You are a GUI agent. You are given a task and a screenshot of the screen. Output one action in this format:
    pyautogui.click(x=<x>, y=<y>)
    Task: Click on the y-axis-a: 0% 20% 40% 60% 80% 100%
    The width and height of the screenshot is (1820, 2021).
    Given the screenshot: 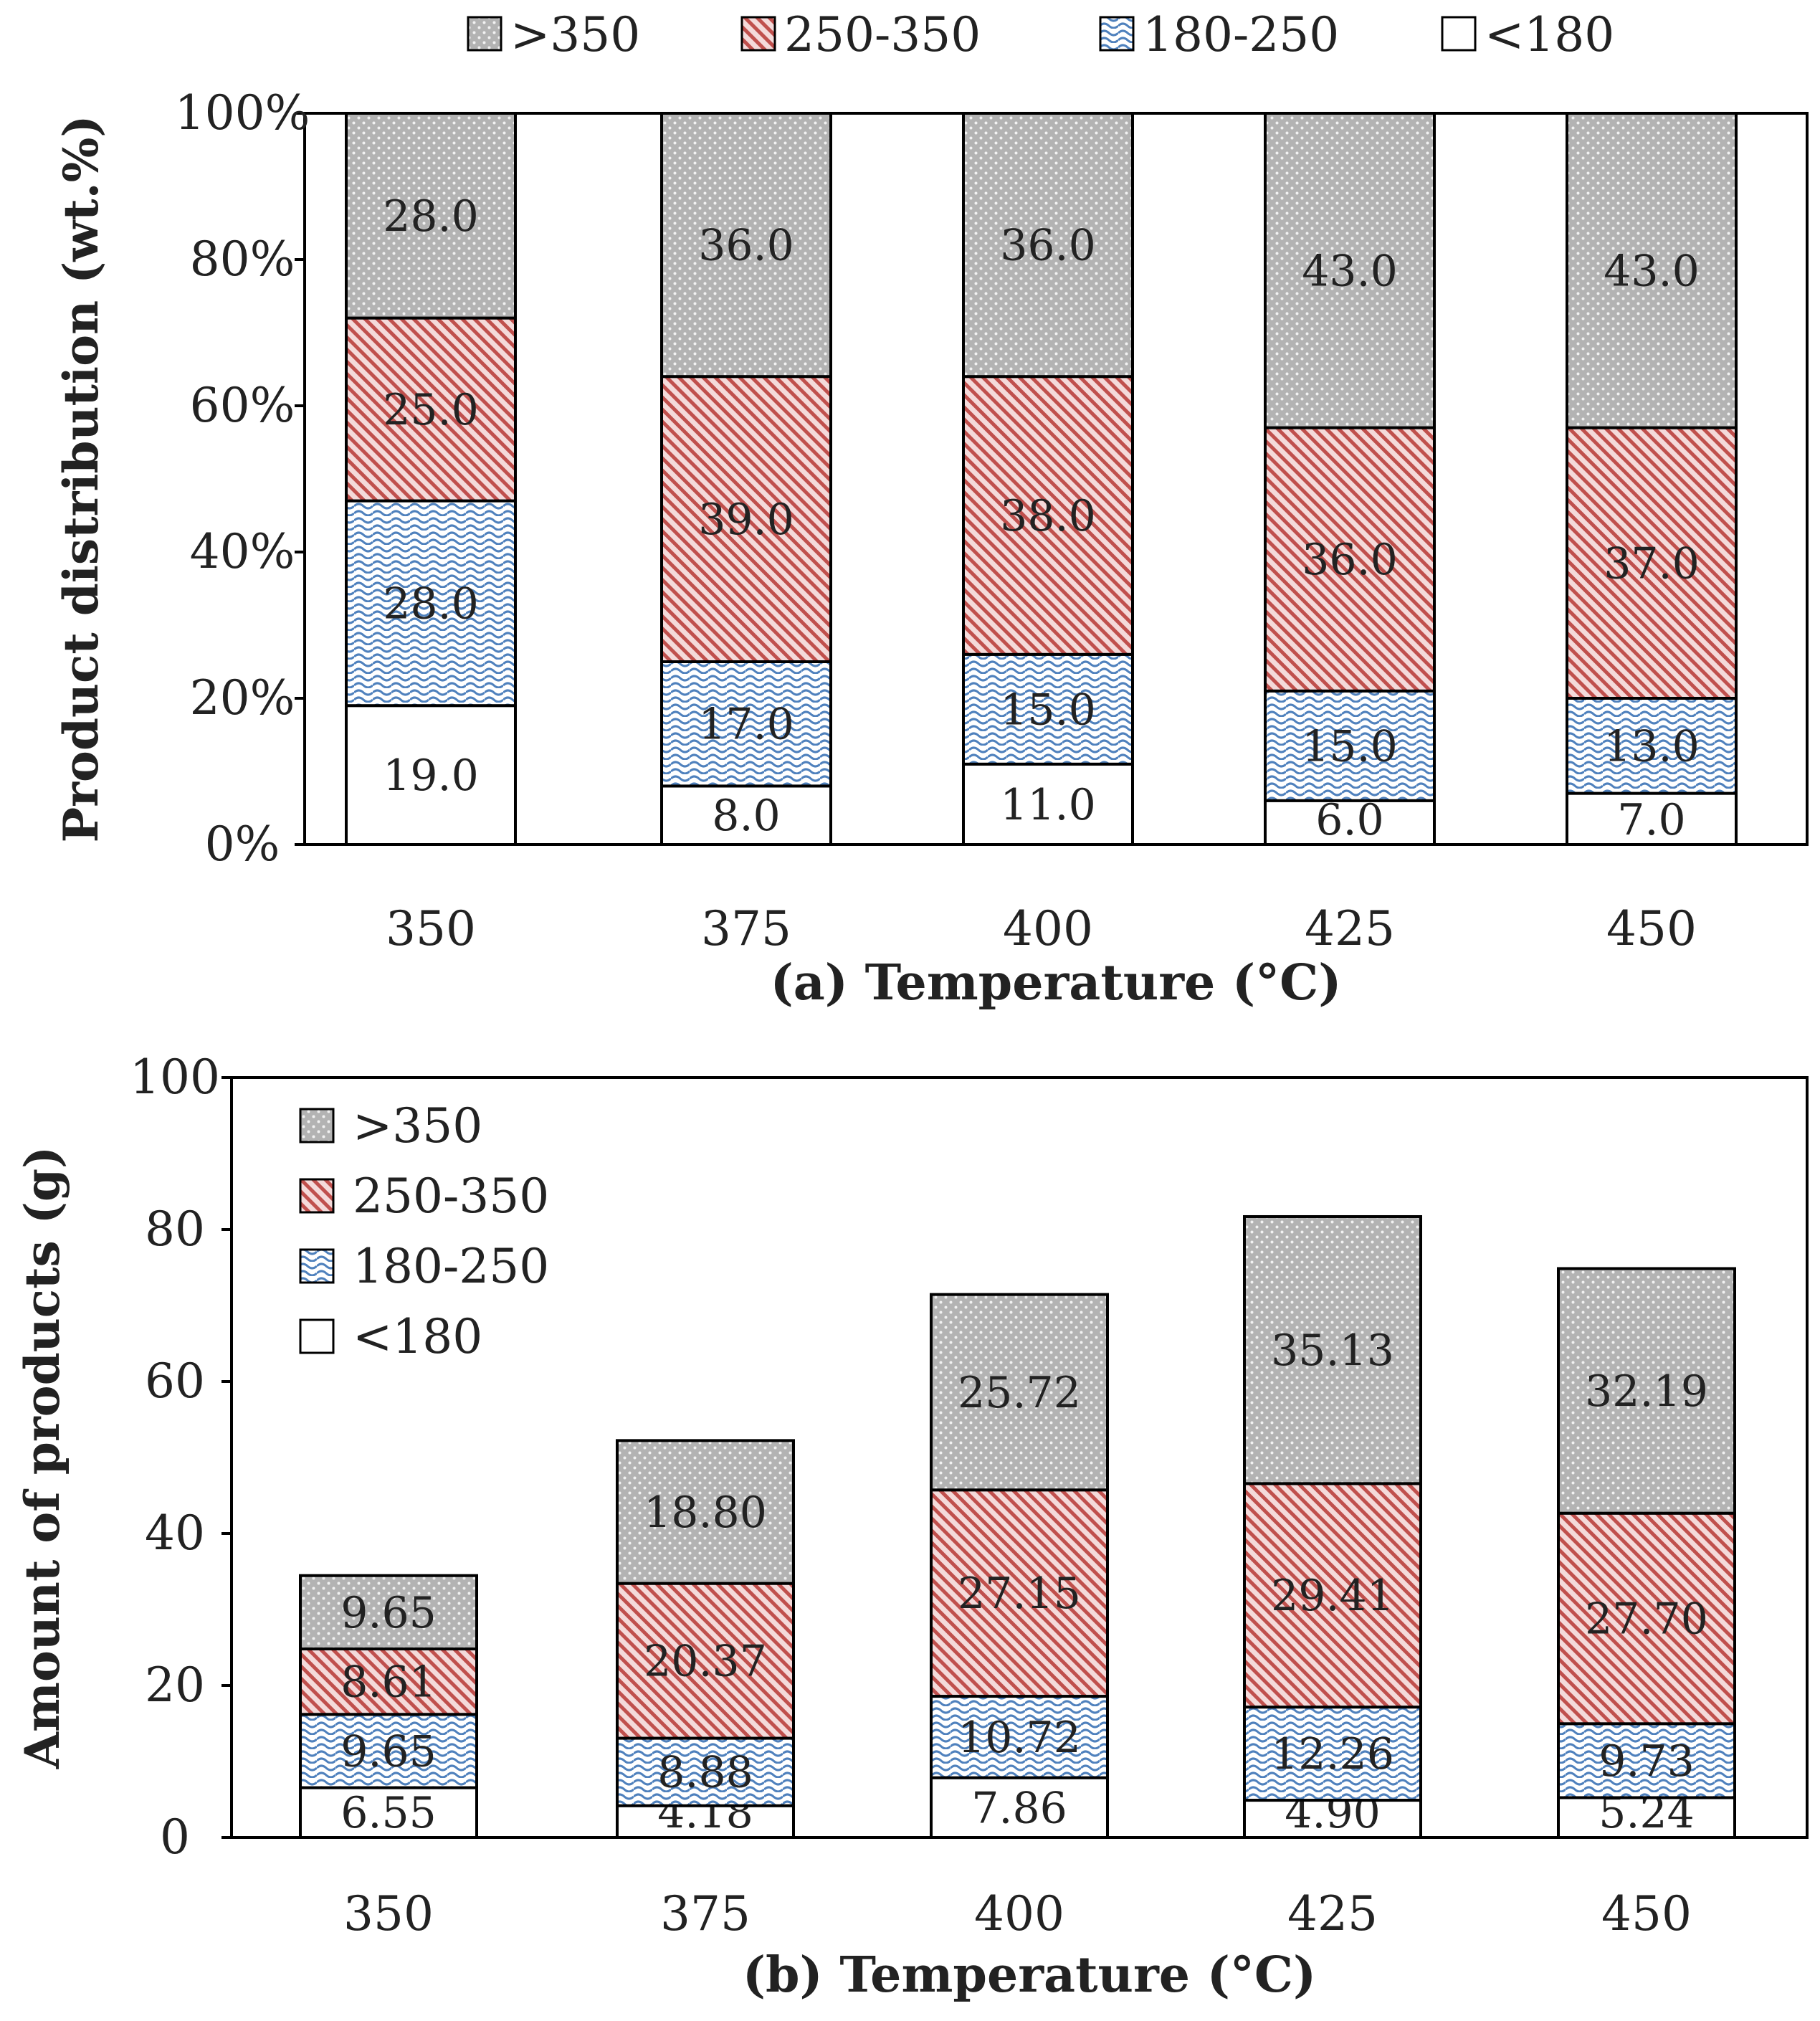 What is the action you would take?
    pyautogui.click(x=243, y=478)
    